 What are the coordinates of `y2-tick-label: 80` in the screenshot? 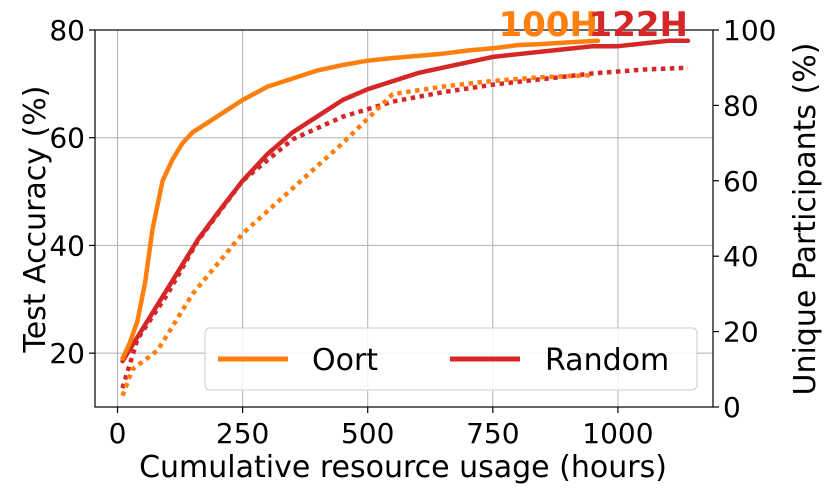 It's located at (741, 105).